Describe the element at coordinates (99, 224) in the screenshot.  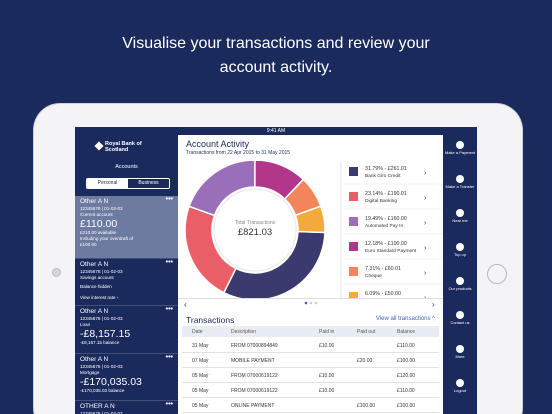
I see `account-balance: £110.00` at that location.